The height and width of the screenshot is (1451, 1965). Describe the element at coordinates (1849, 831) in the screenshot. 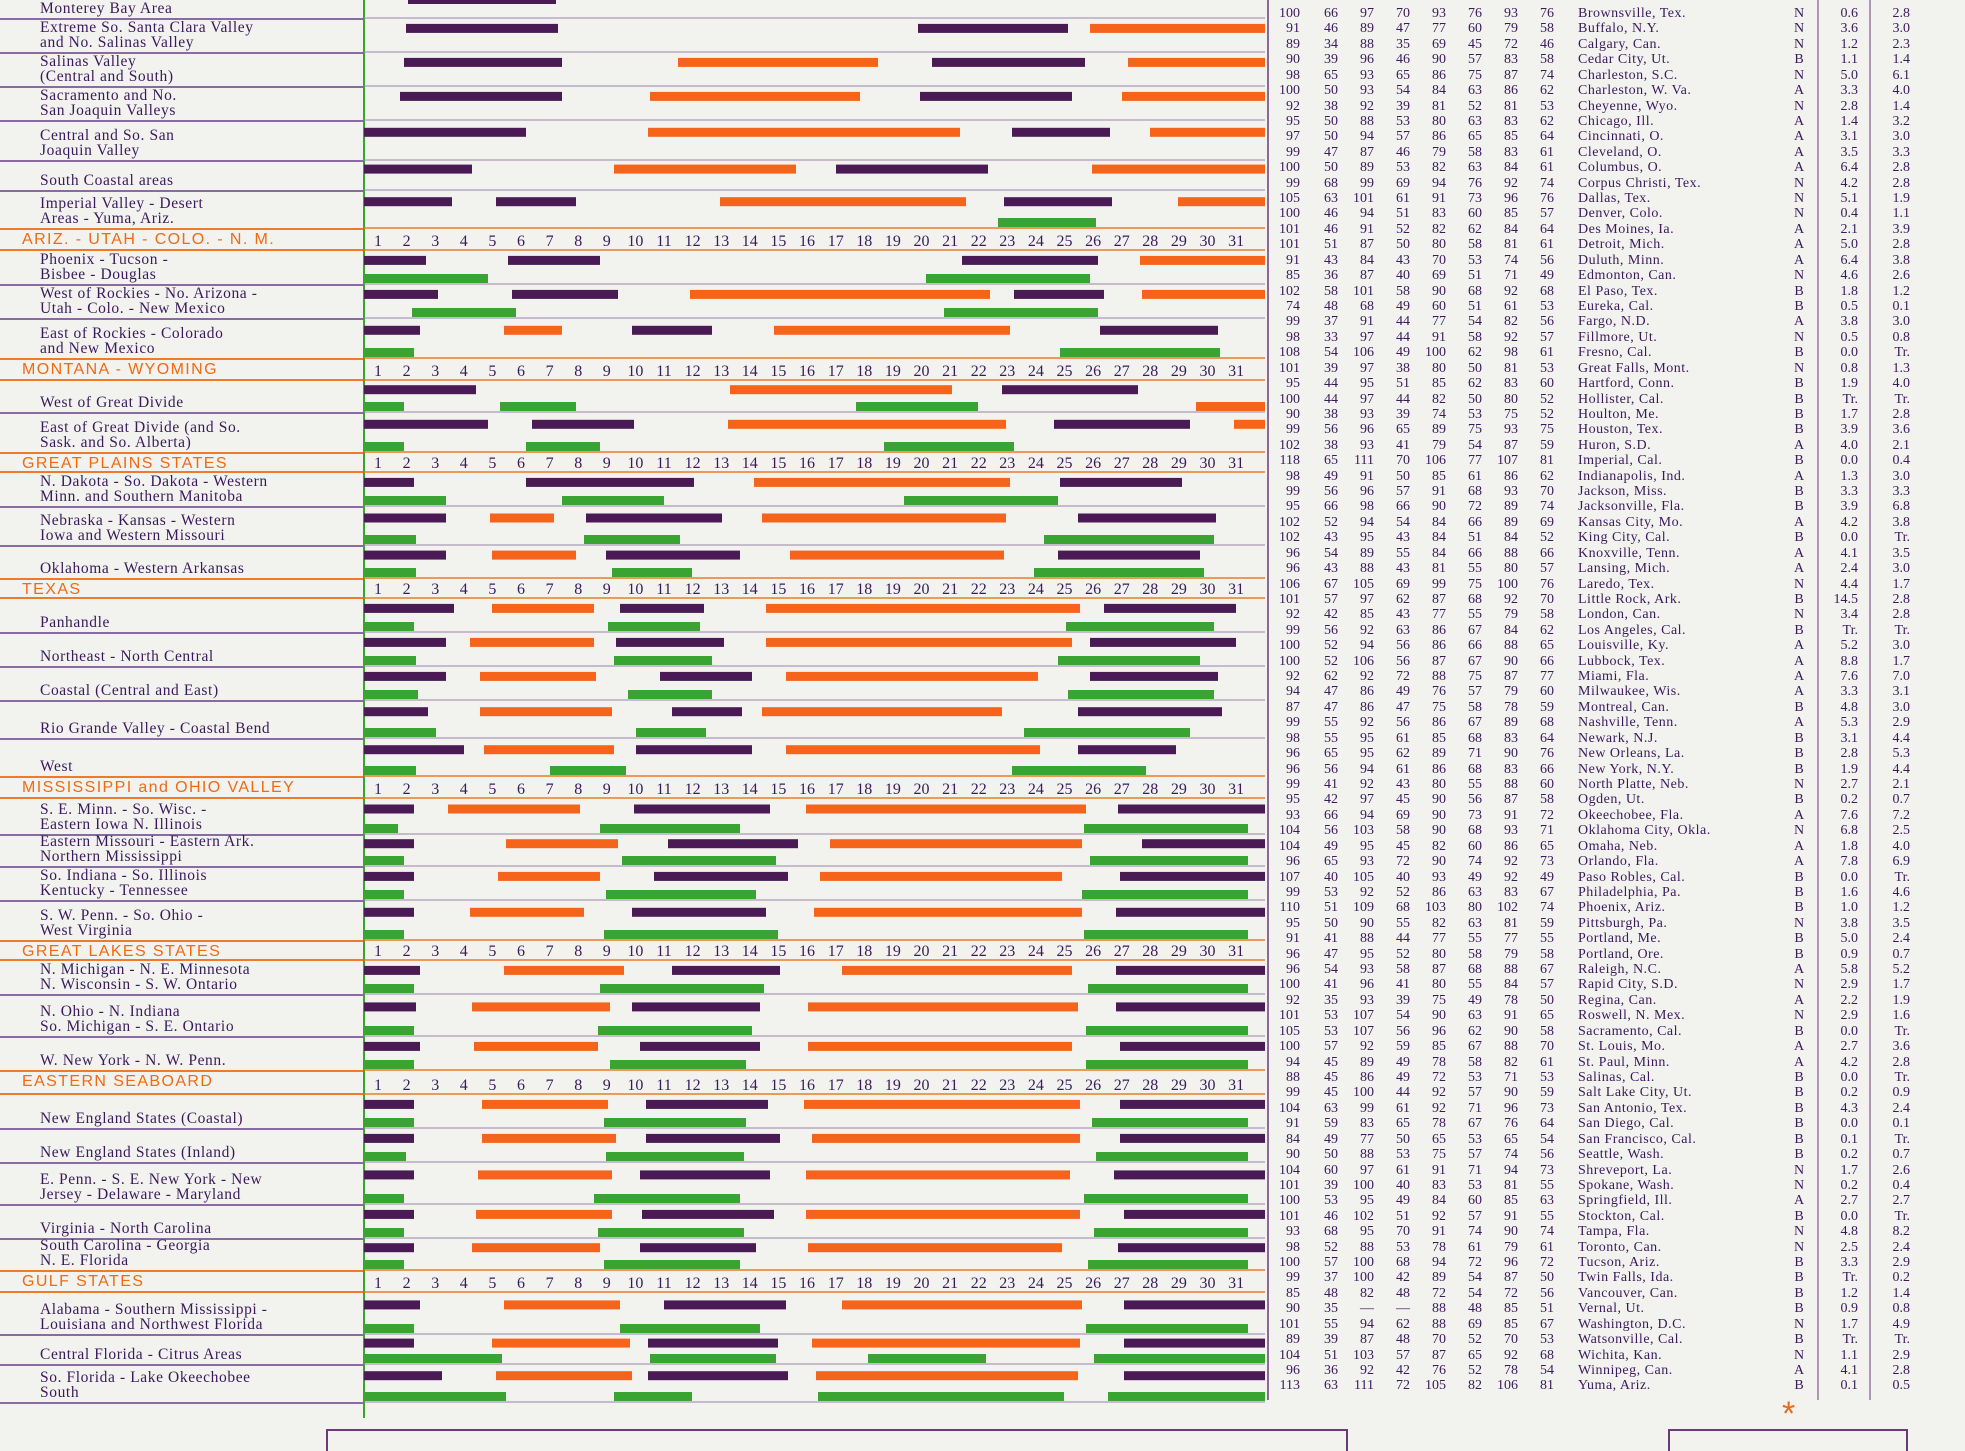

I see `precip-value-1: 6.8` at that location.